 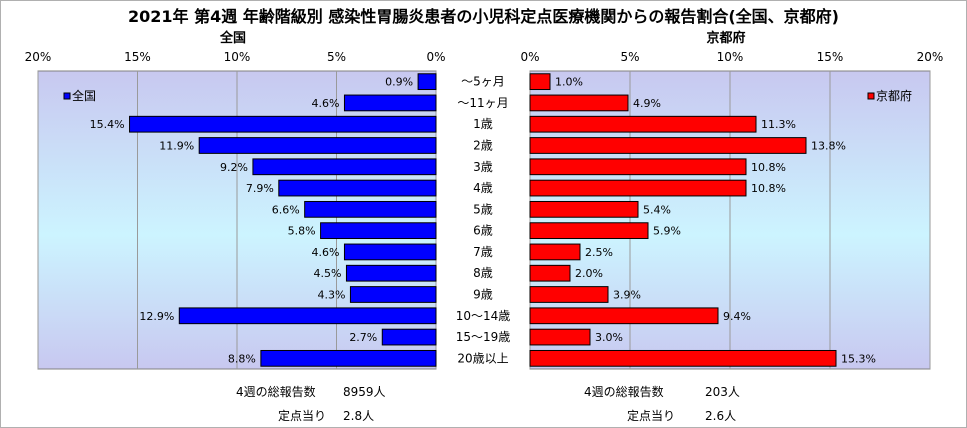 What do you see at coordinates (137, 57) in the screenshot?
I see `national-tick-label: 15%` at bounding box center [137, 57].